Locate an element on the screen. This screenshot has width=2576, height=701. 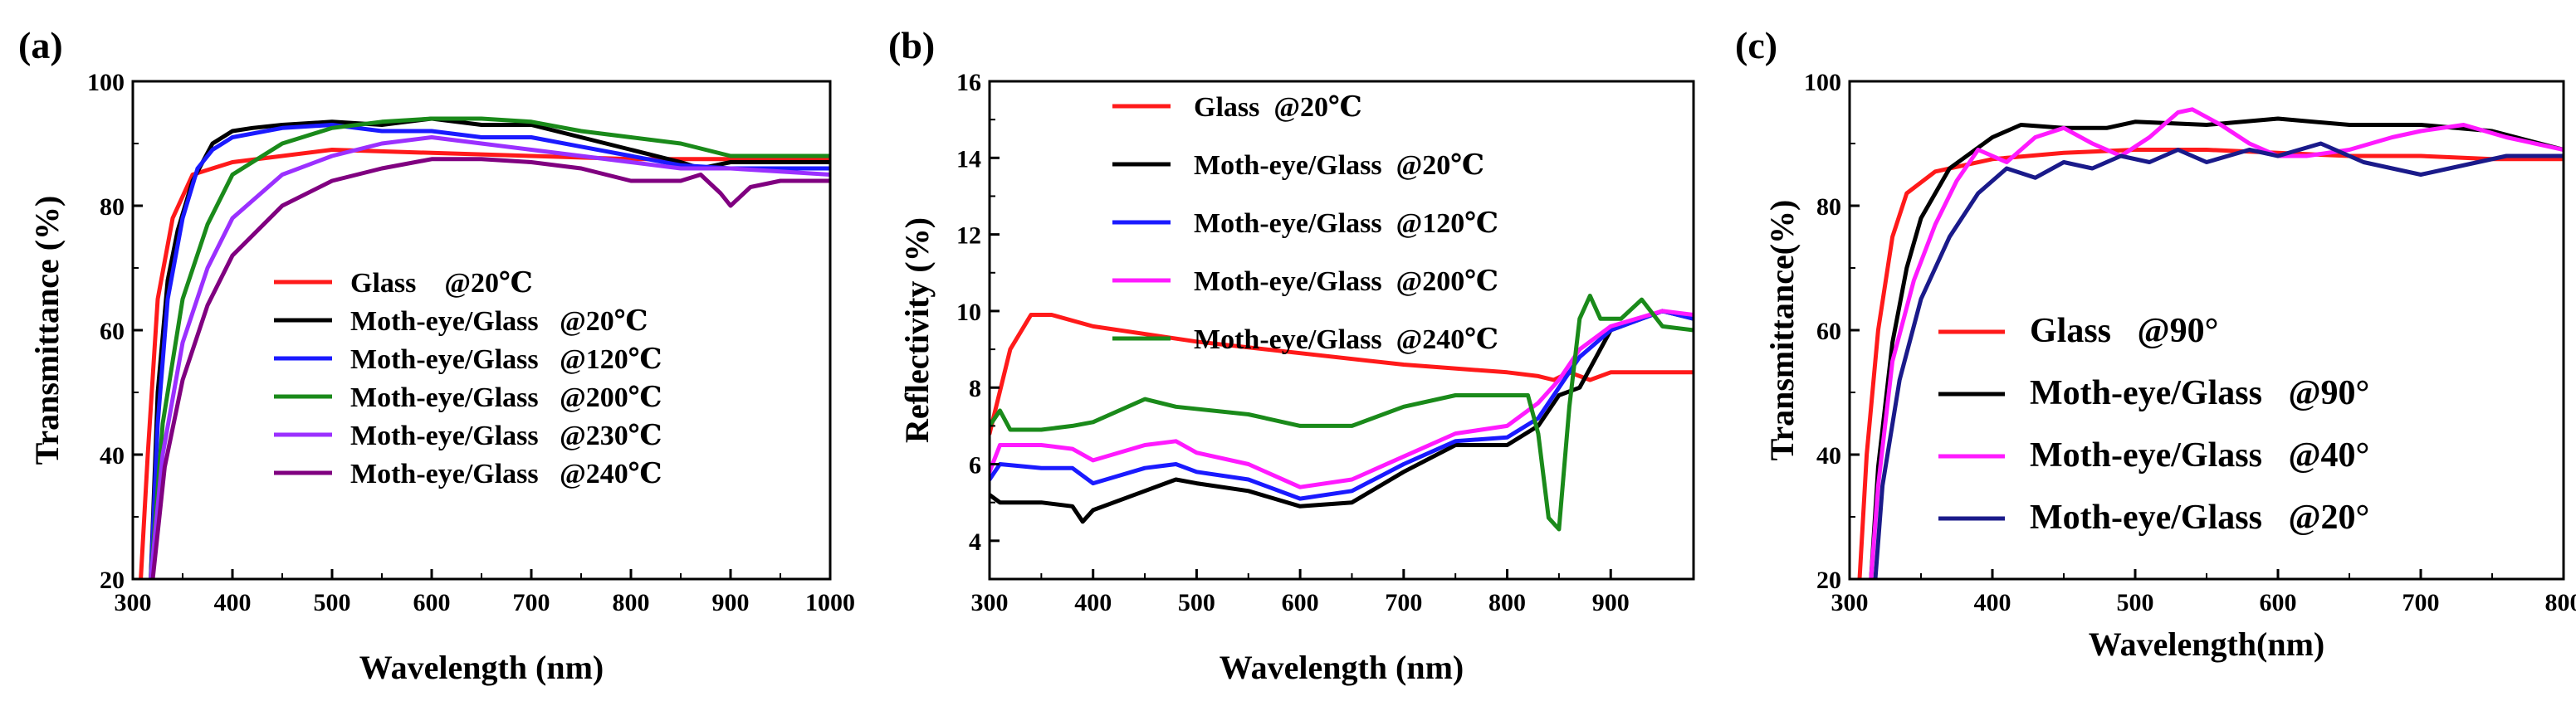
x-tick-label: 1000 is located at coordinates (830, 602).